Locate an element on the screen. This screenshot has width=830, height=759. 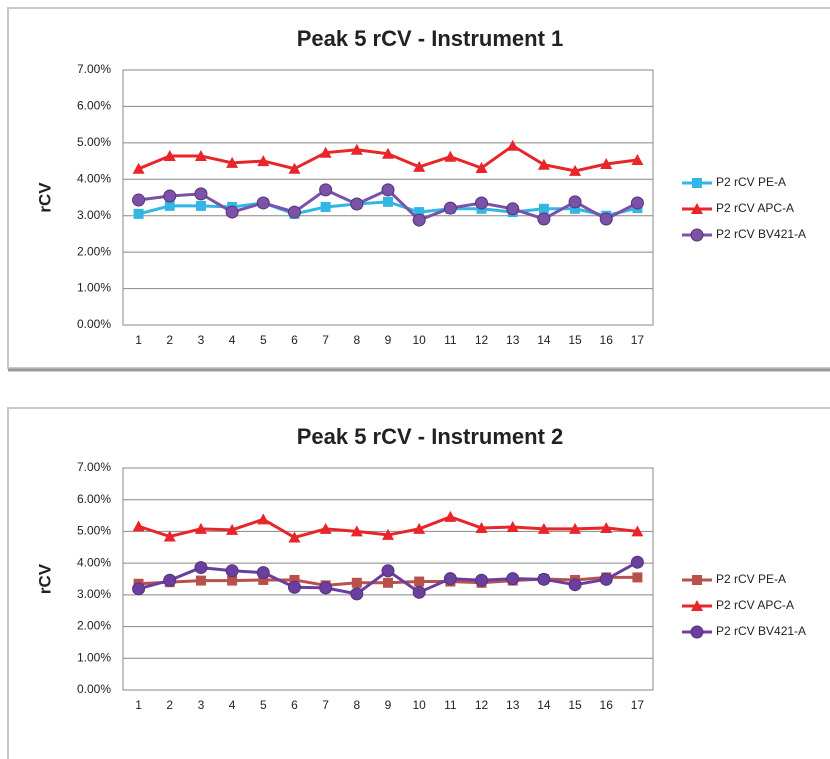
x-tick-label: 5 is located at coordinates (263, 340).